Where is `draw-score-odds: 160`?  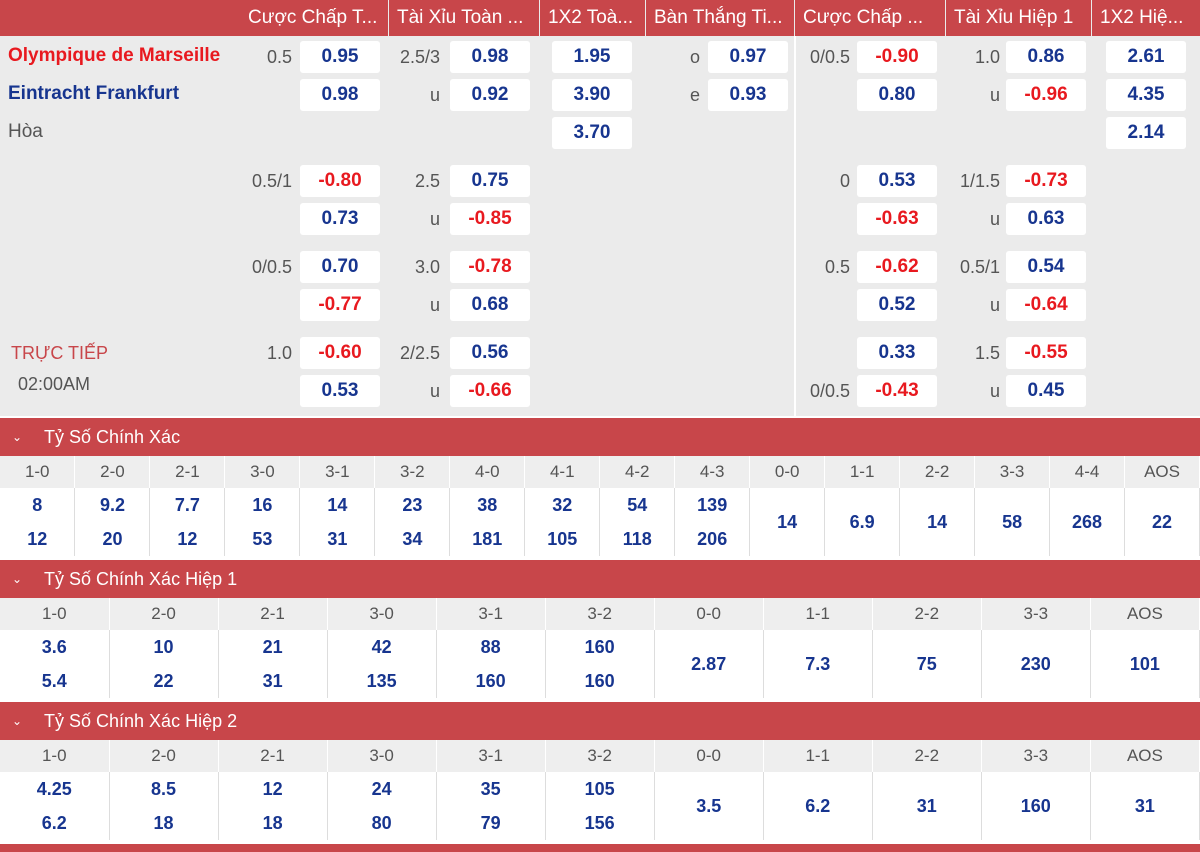 draw-score-odds: 160 is located at coordinates (1036, 806).